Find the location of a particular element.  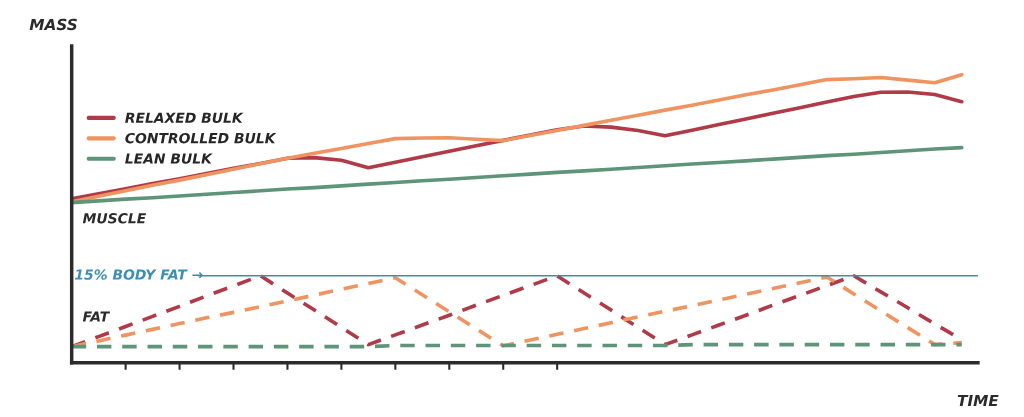

x-axis-title: TIME is located at coordinates (978, 400).